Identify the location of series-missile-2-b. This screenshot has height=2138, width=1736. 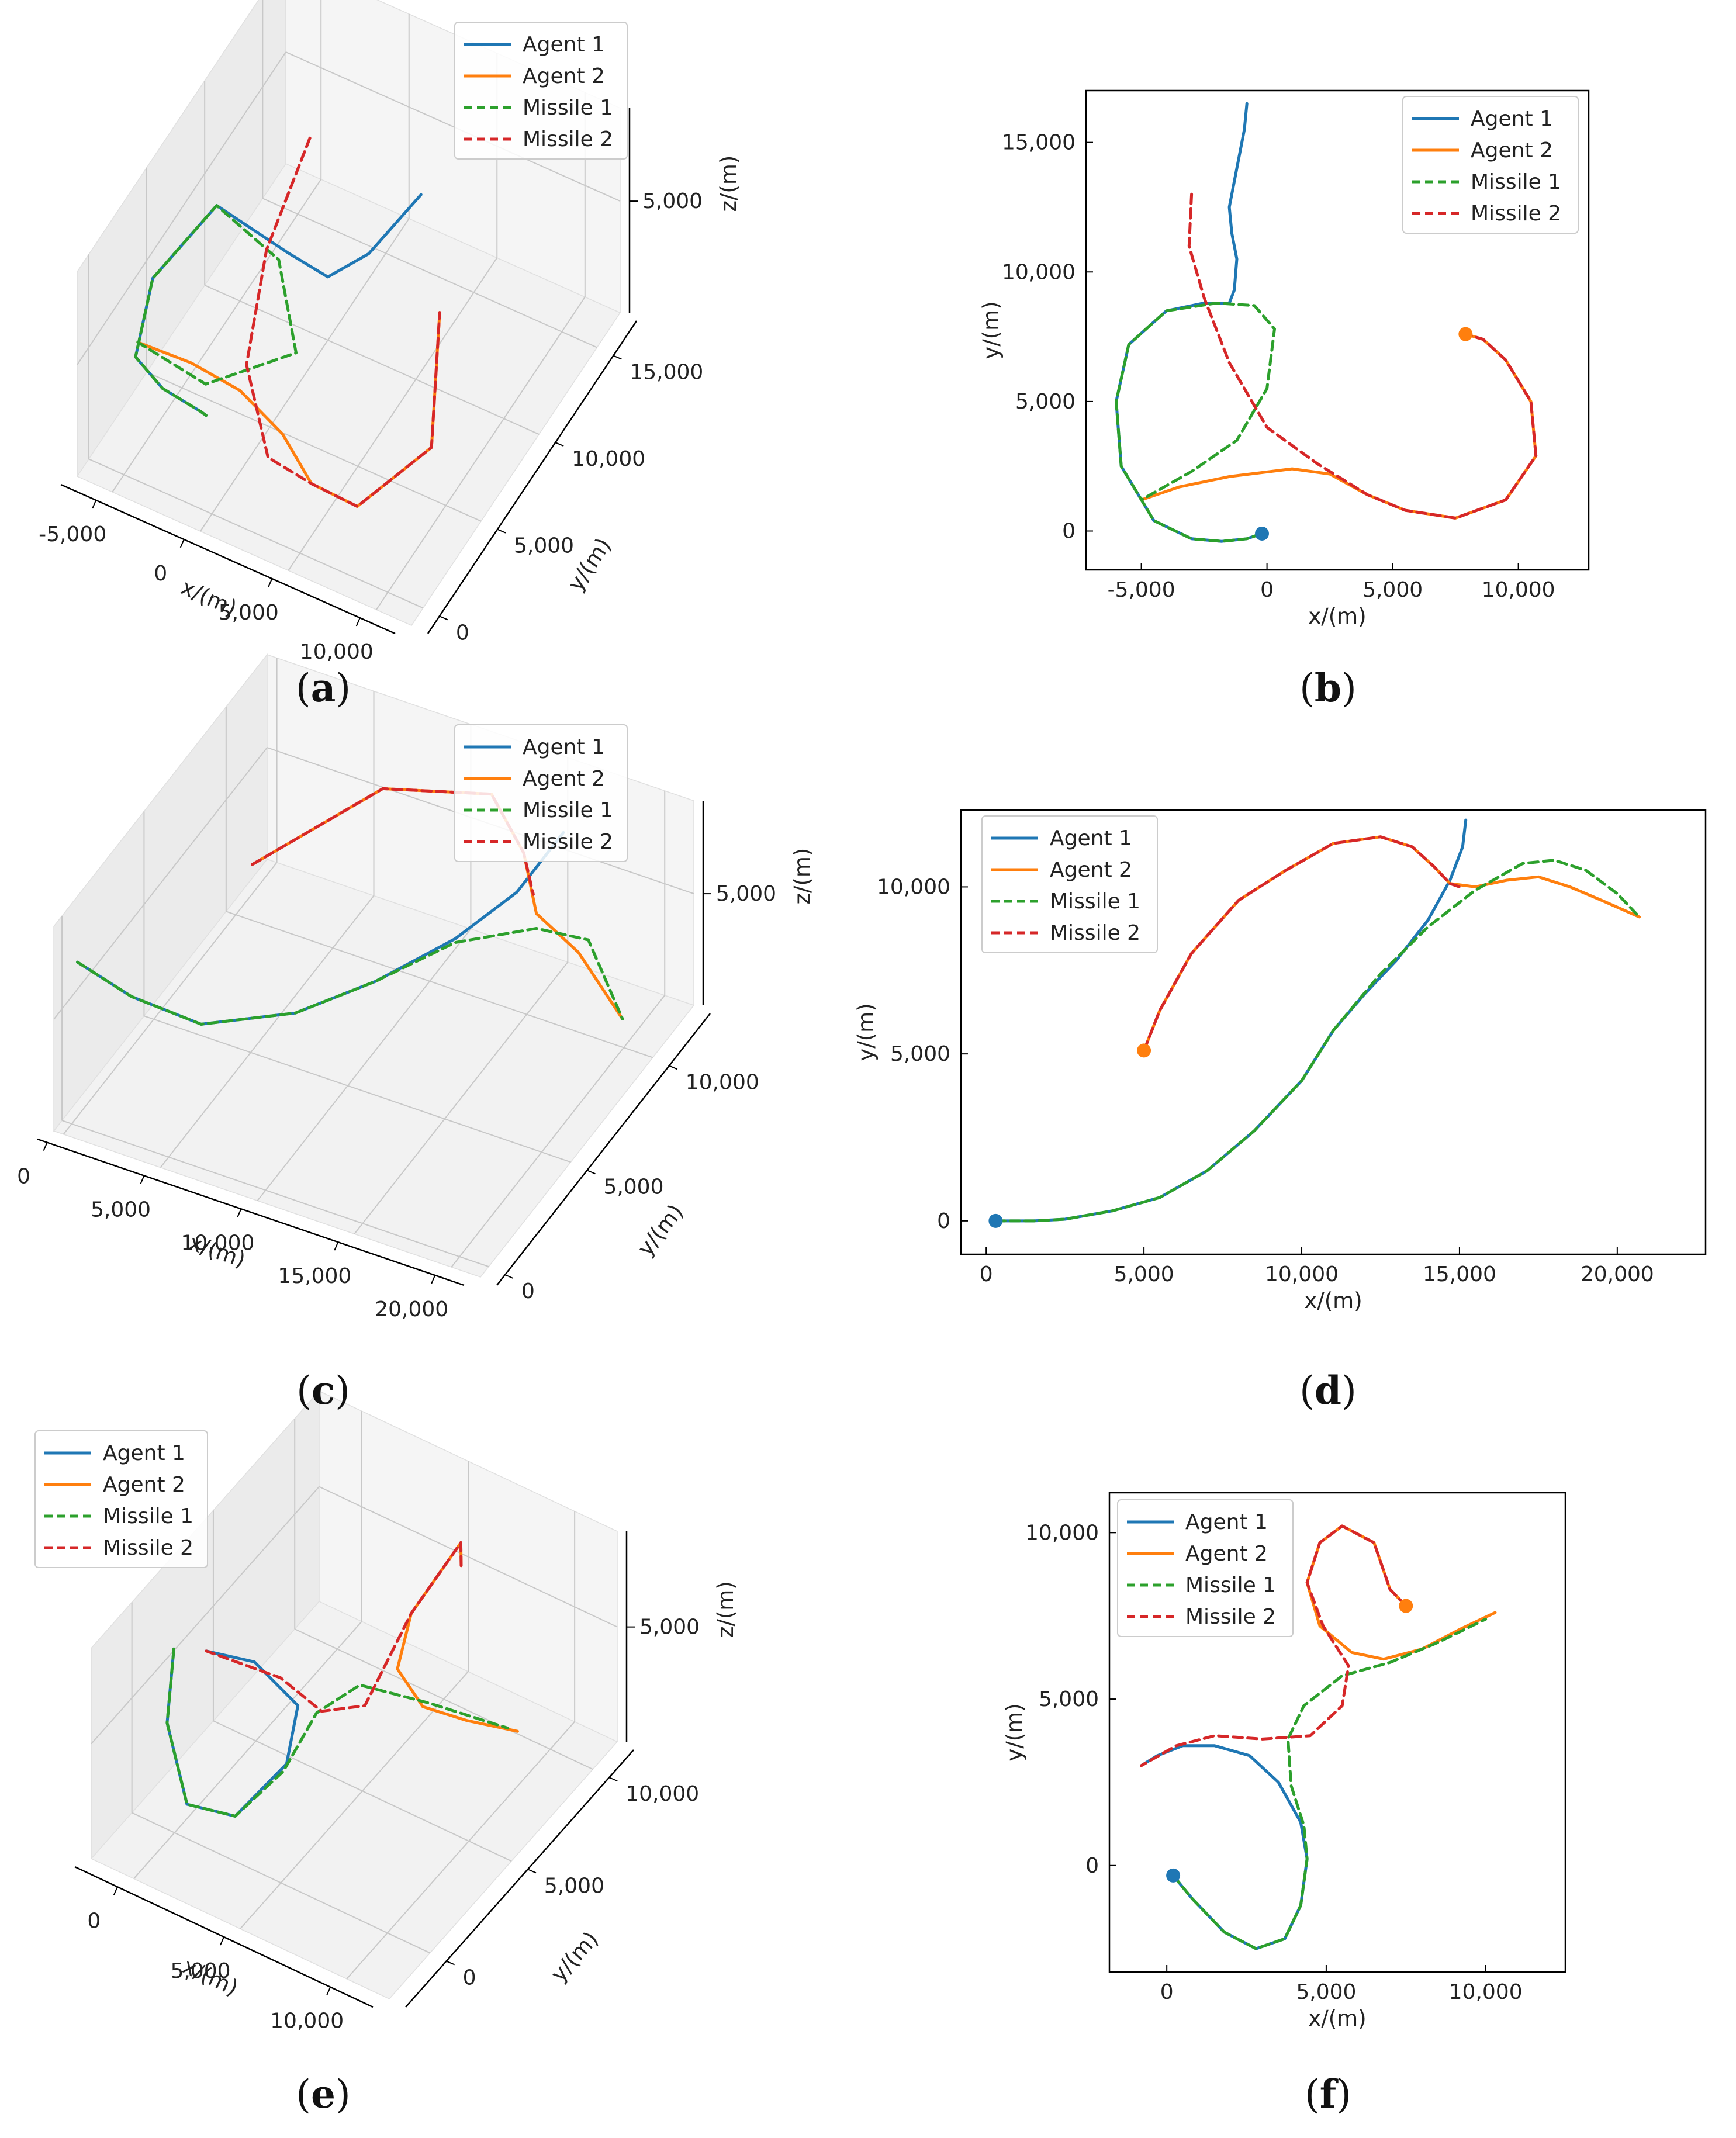
(1363, 356).